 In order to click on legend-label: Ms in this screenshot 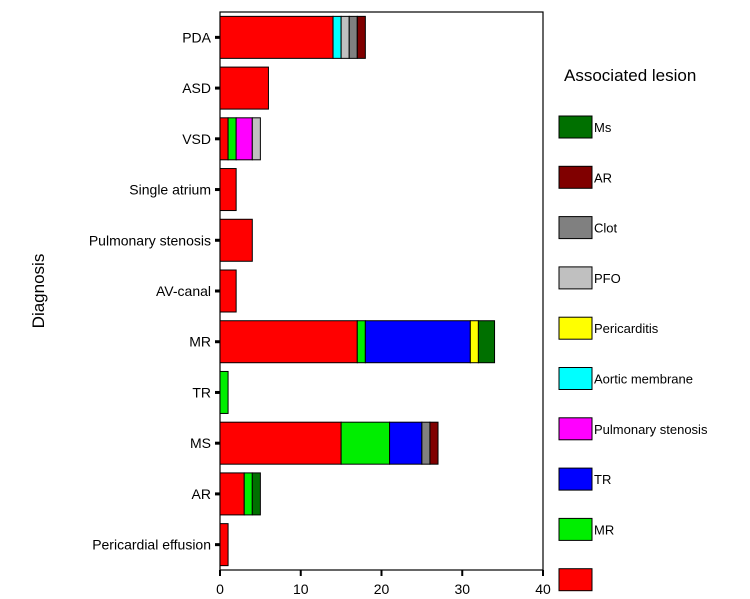, I will do `click(603, 127)`.